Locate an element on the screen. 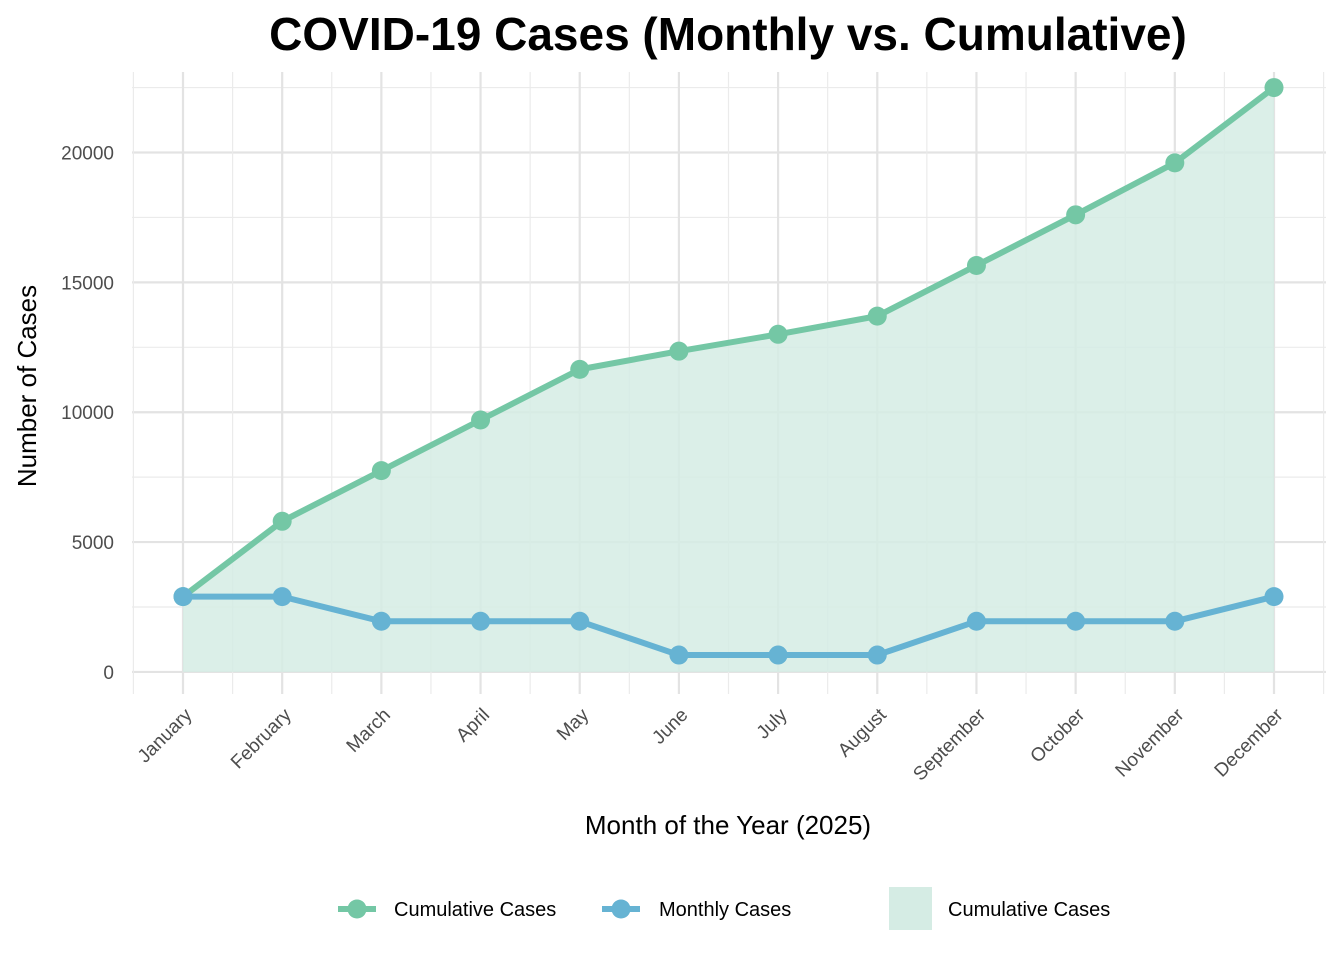  y-tick-label: 10000 is located at coordinates (87, 413).